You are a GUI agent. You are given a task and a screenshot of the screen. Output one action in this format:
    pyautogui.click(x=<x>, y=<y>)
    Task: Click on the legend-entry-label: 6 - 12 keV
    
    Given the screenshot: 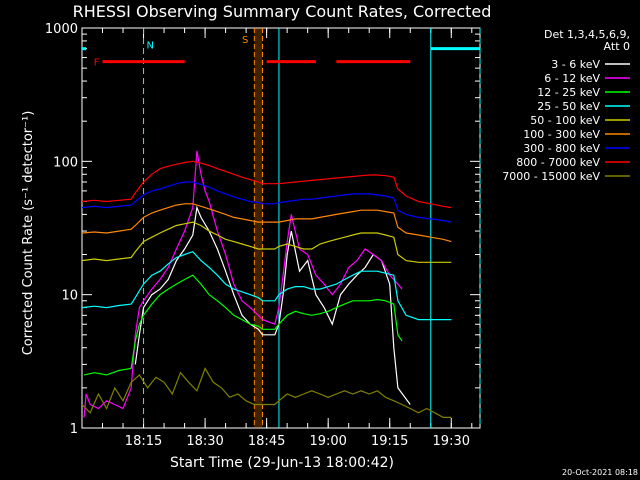 What is the action you would take?
    pyautogui.click(x=572, y=78)
    